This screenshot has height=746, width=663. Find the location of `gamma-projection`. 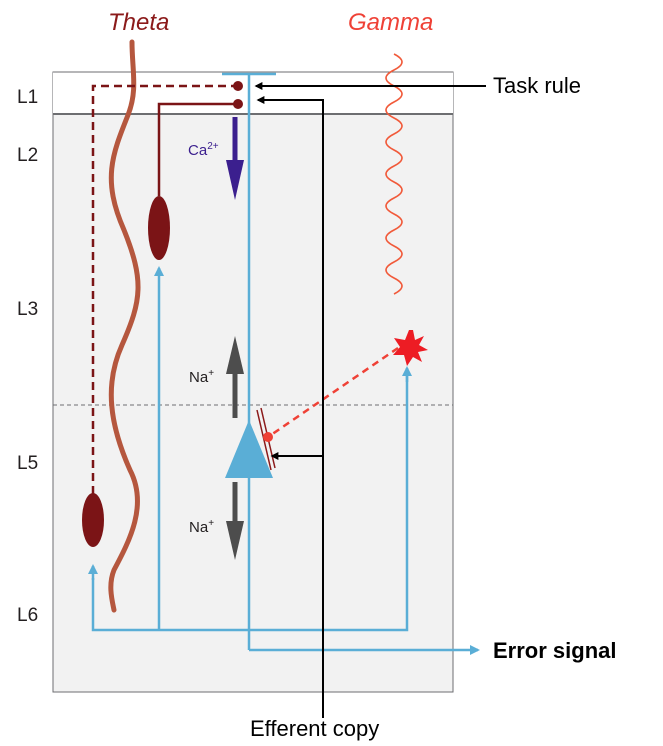

gamma-projection is located at coordinates (333, 392).